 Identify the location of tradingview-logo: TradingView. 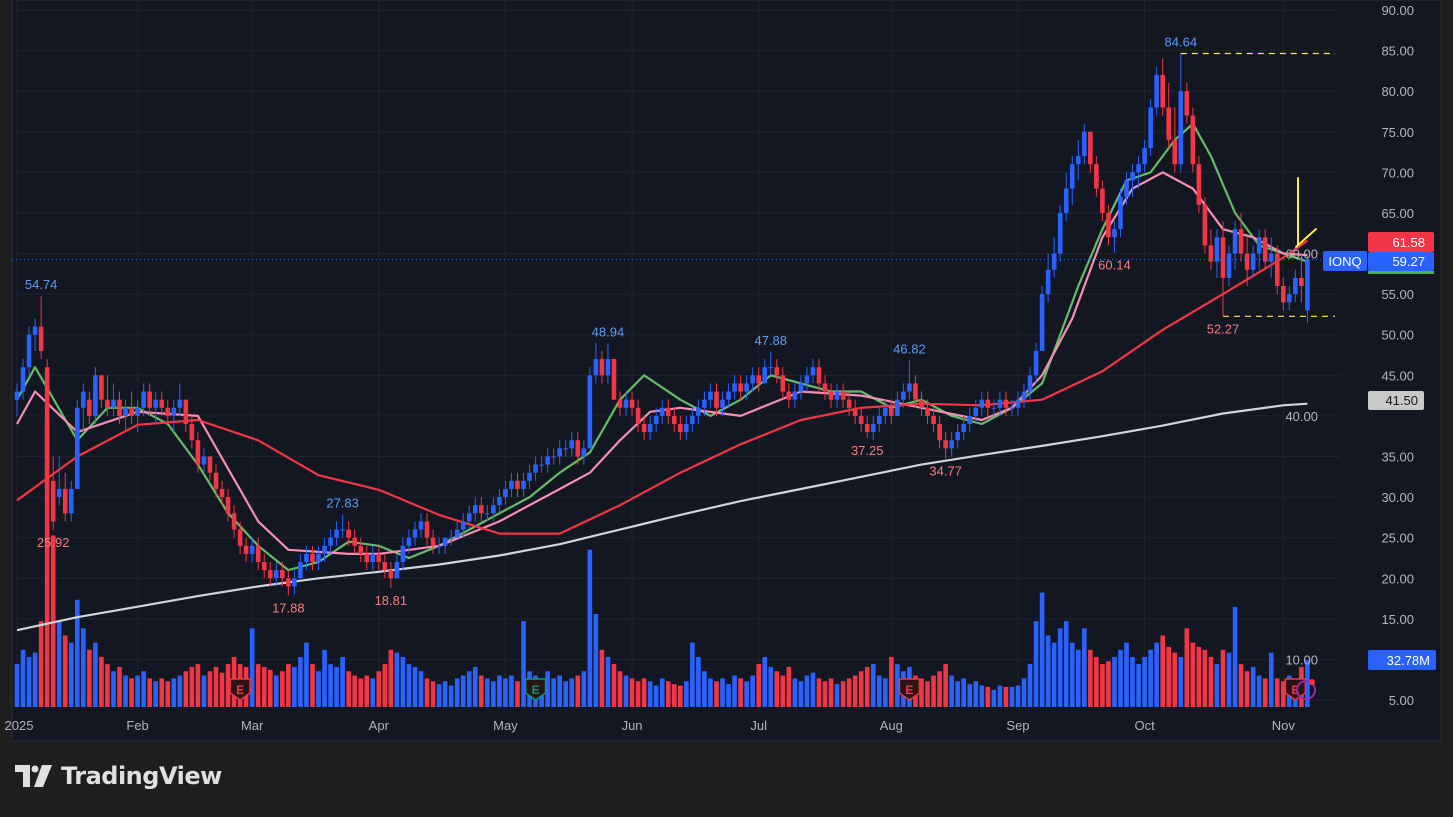
(118, 776).